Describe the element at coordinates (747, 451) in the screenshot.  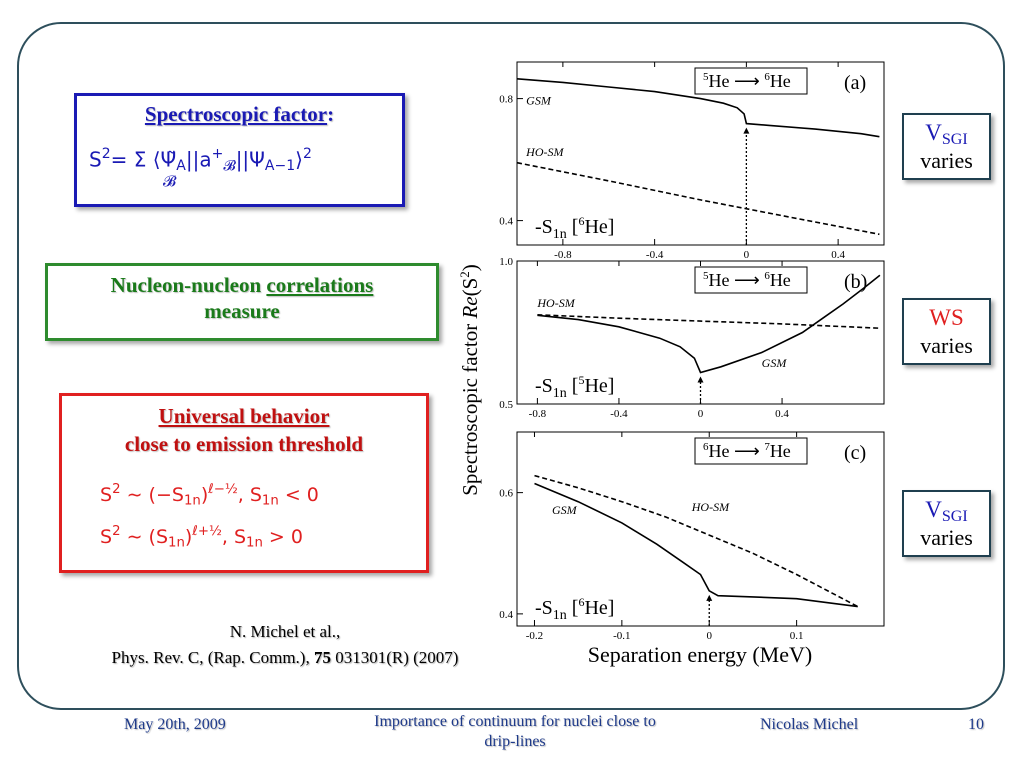
I see `reaction-label: 6He ⟶ 7He` at that location.